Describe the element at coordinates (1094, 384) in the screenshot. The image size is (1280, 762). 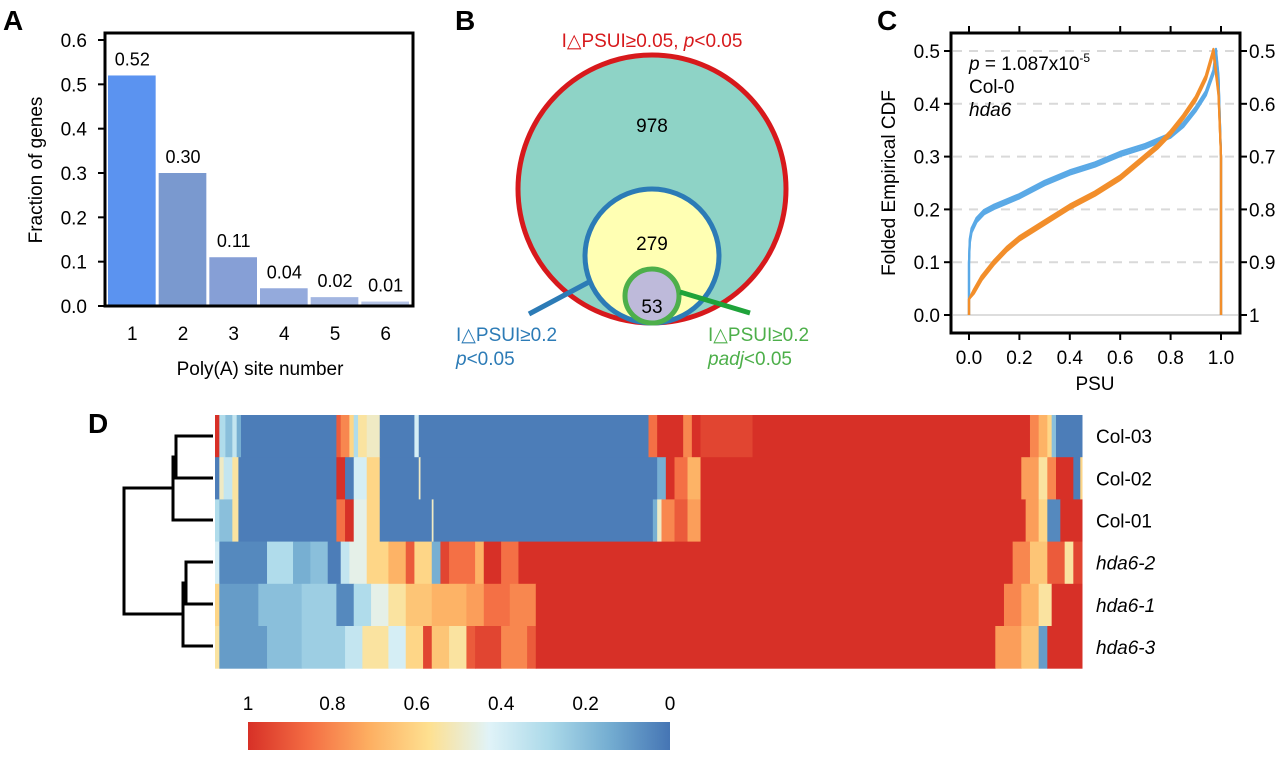
I see `x-axis-title: PSU` at that location.